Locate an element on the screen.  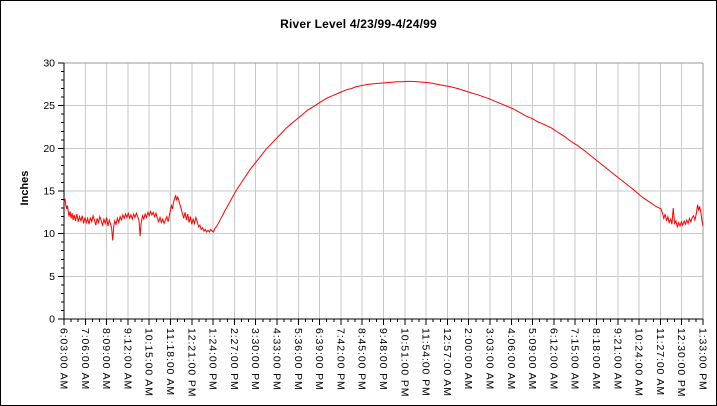
x-tick-label: 1:33:00 PM is located at coordinates (703, 359).